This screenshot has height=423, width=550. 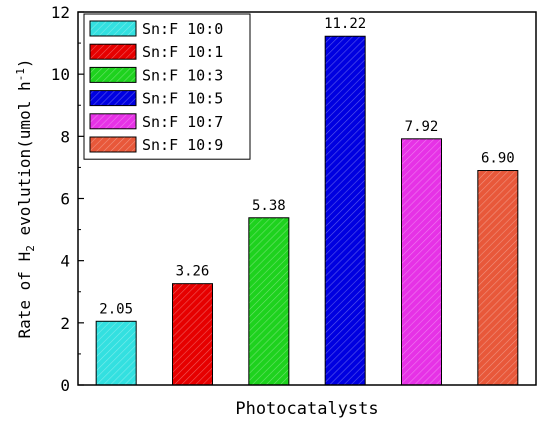 What do you see at coordinates (345, 24) in the screenshot?
I see `value-label-4: 11.22` at bounding box center [345, 24].